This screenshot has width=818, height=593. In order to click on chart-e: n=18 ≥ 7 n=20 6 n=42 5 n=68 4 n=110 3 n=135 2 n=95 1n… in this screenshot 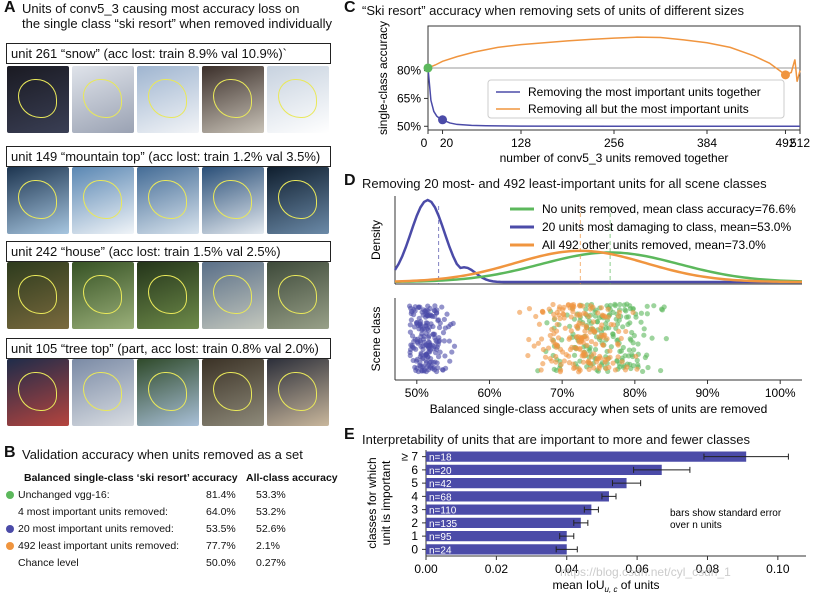, I will do `click(585, 521)`.